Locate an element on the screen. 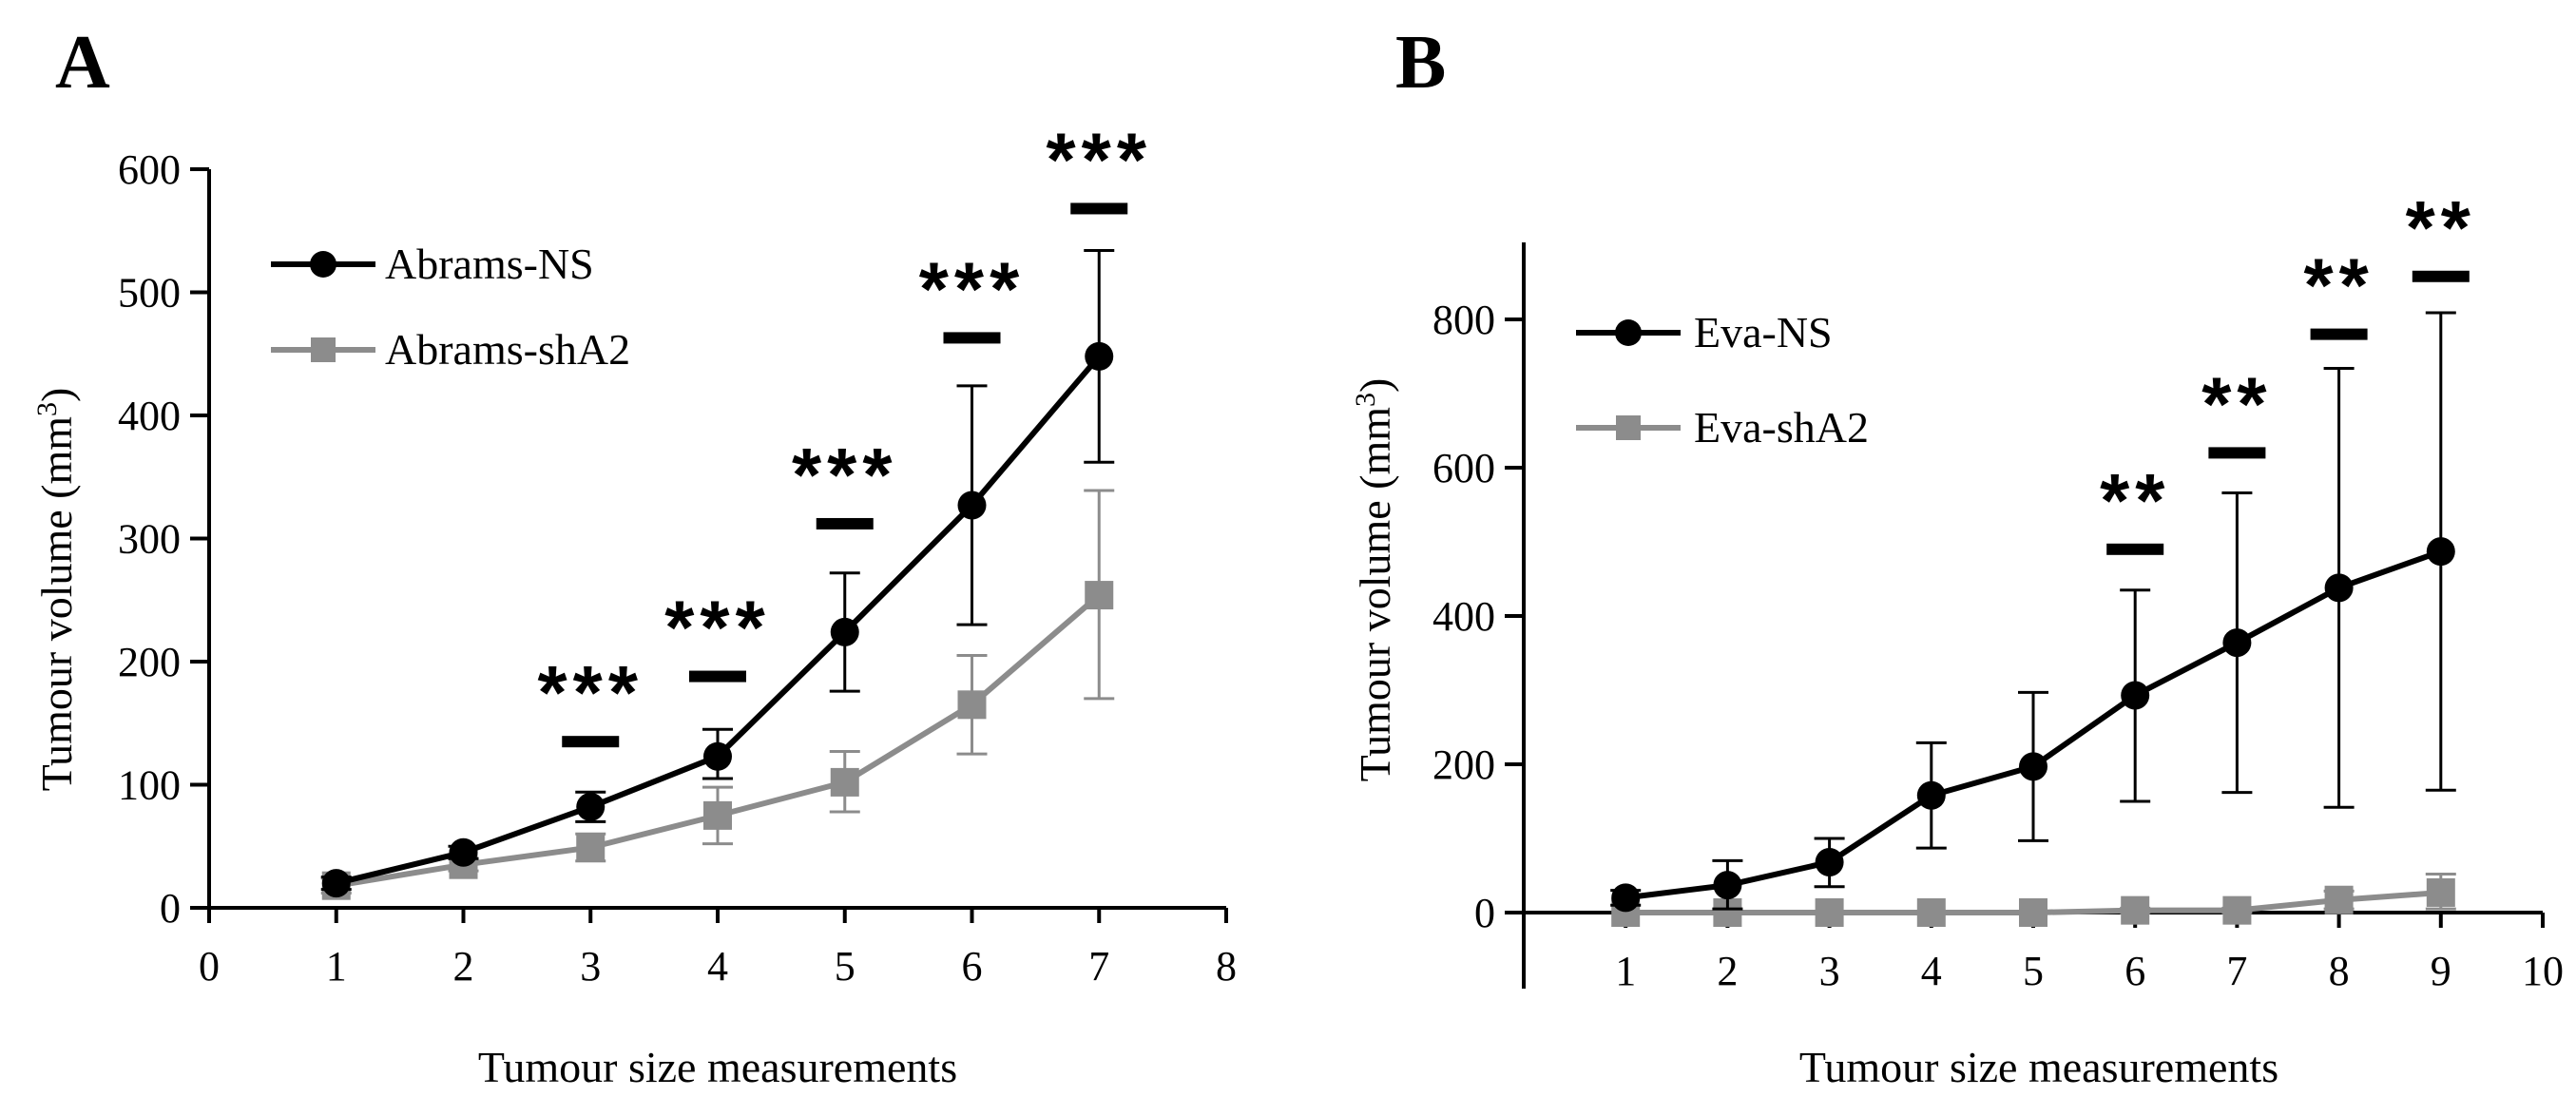 The width and height of the screenshot is (2576, 1097). x-tick-label-a: 3 is located at coordinates (591, 966).